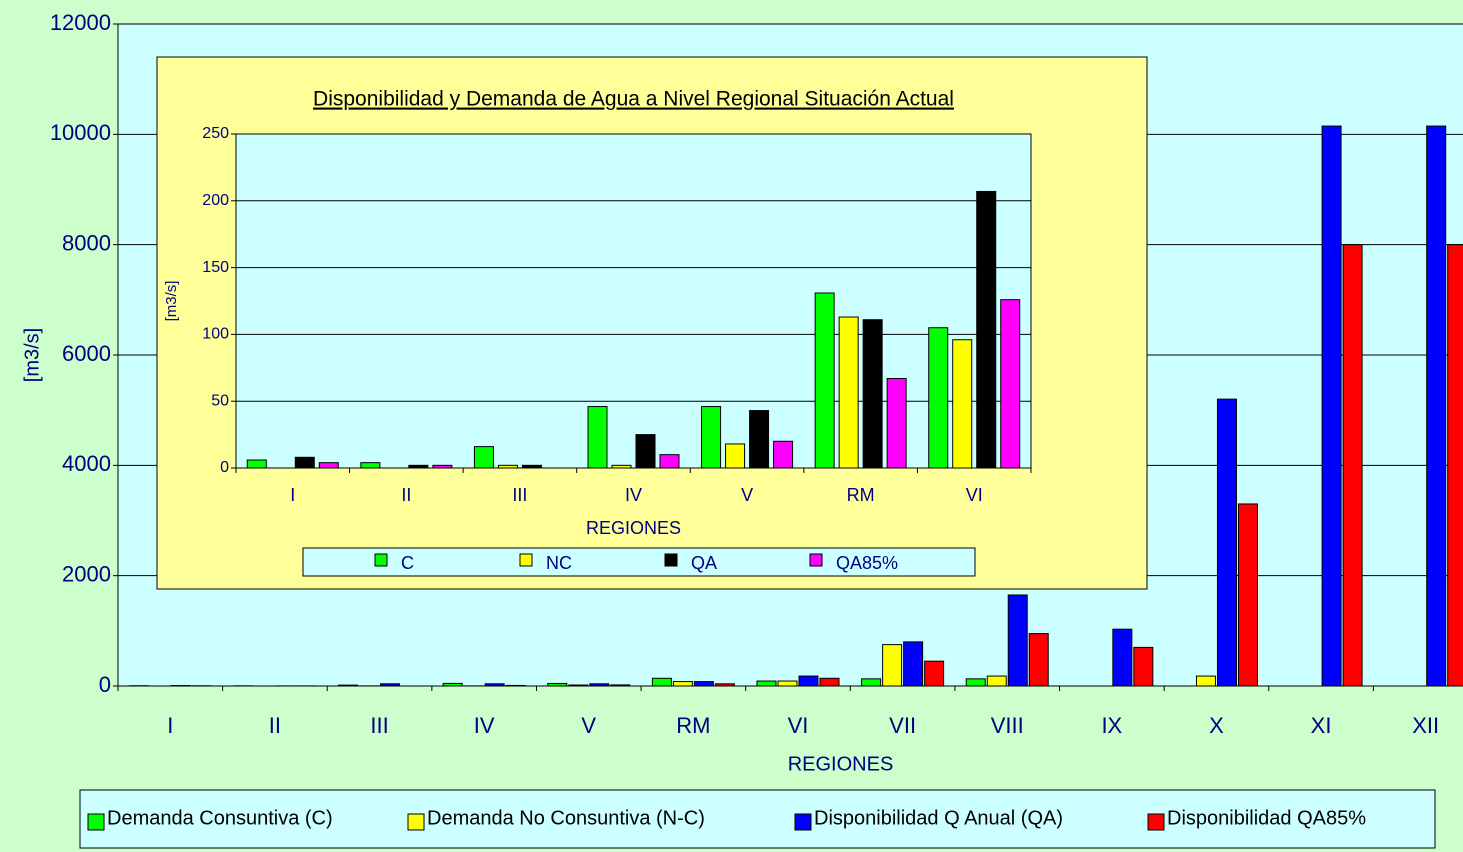 This screenshot has height=852, width=1463. Describe the element at coordinates (407, 563) in the screenshot. I see `legend-label: C` at that location.